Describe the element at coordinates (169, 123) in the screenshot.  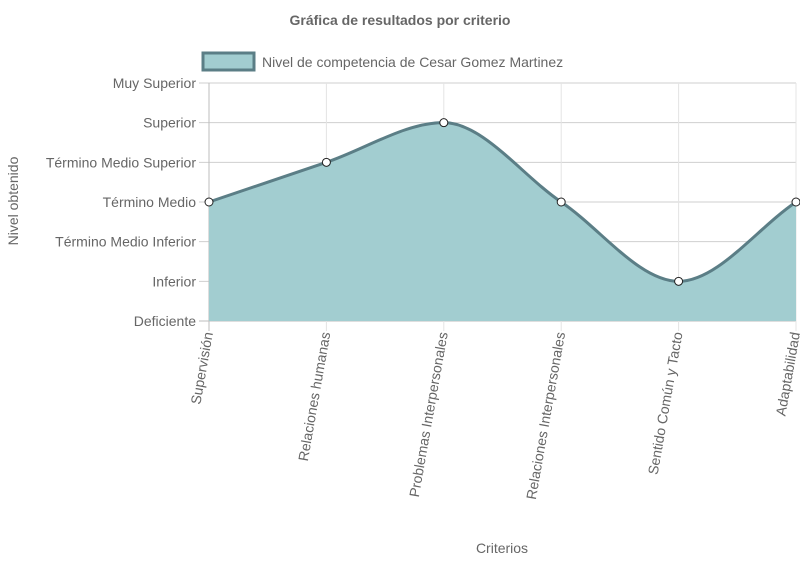
I see `y-tick-label: Superior` at that location.